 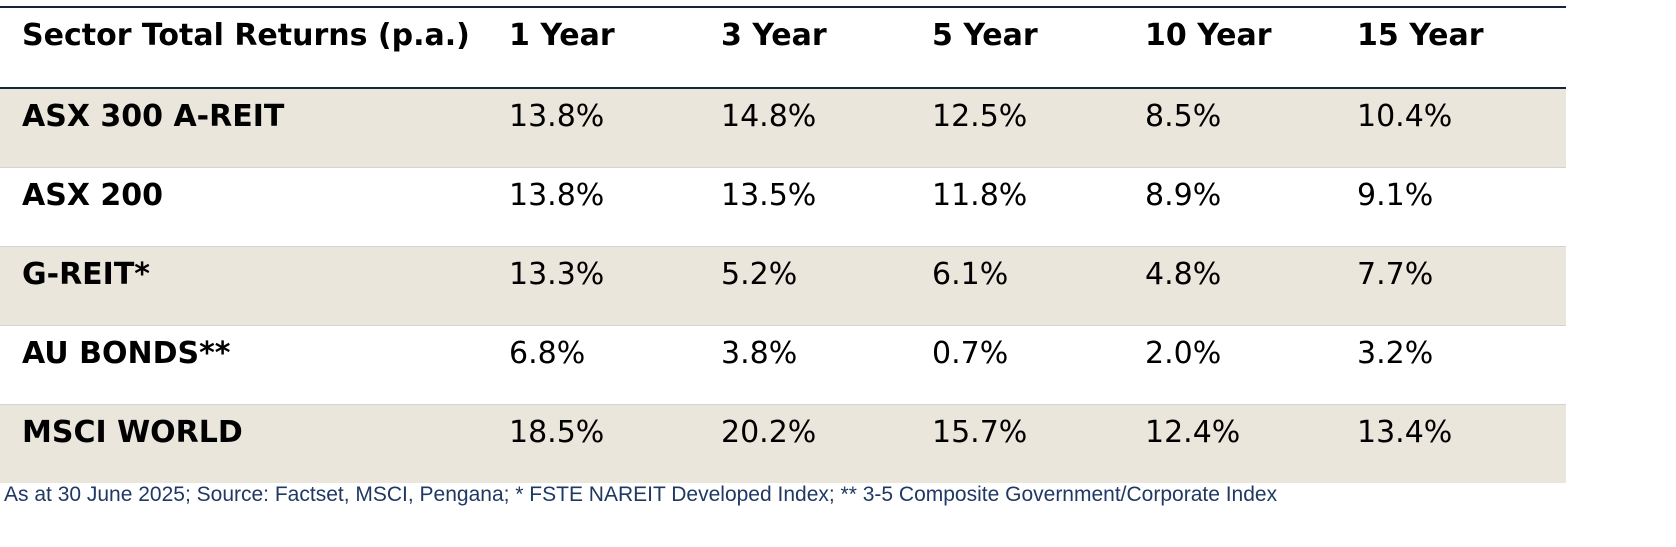 I want to click on table-cell: 8.5%, so click(x=1251, y=127).